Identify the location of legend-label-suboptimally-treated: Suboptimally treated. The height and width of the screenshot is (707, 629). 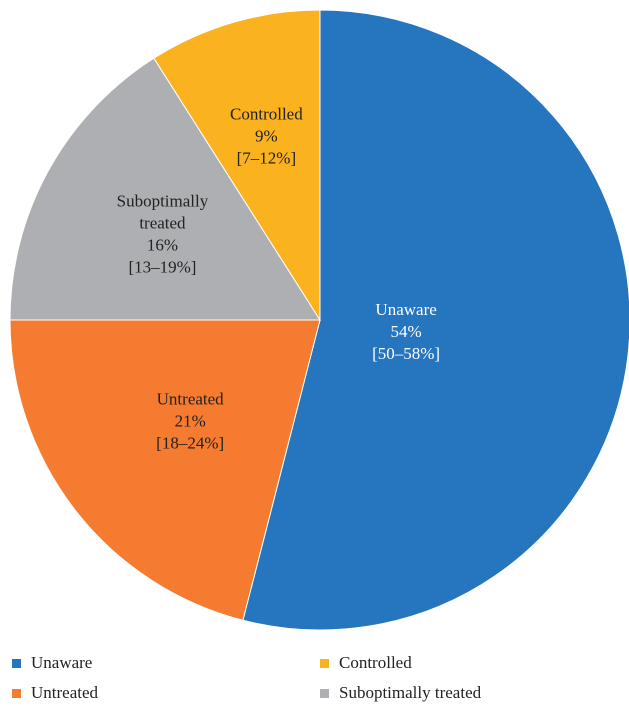
(410, 692).